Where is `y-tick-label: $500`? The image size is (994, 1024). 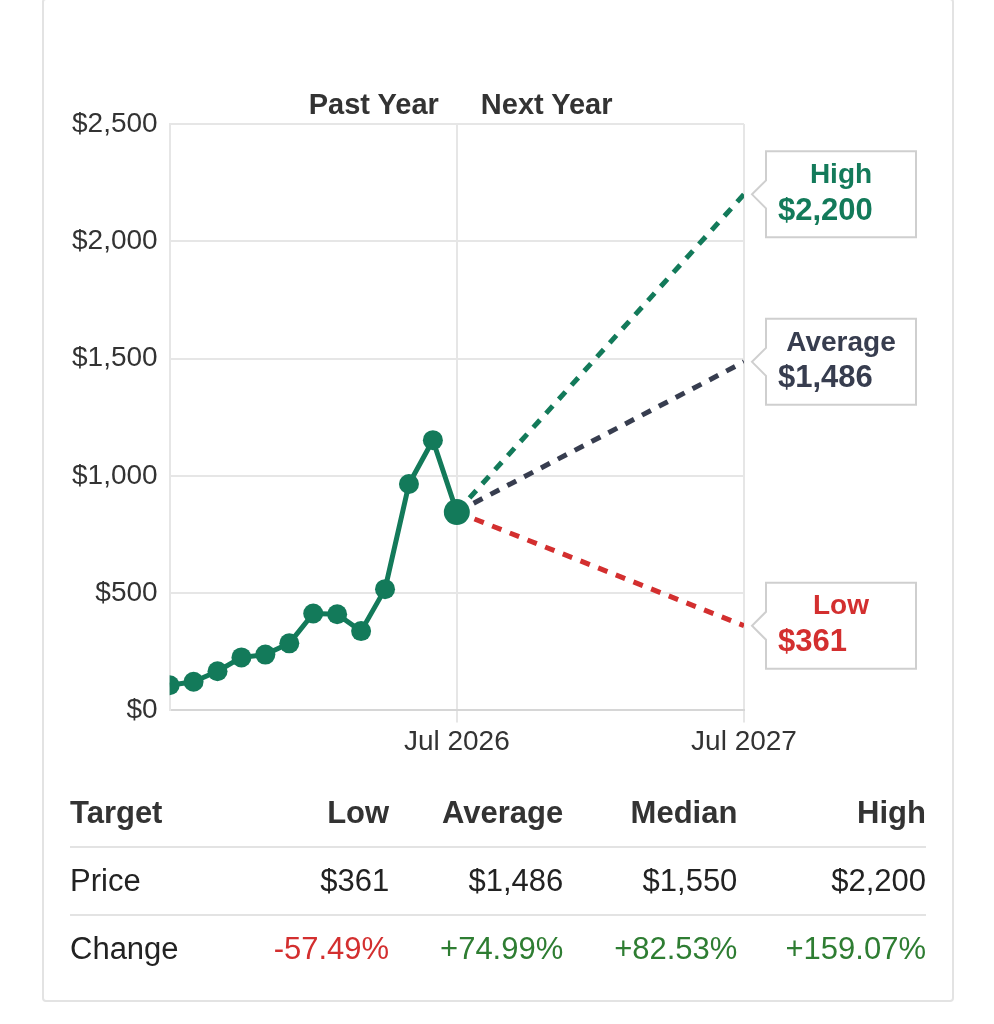
y-tick-label: $500 is located at coordinates (126, 591).